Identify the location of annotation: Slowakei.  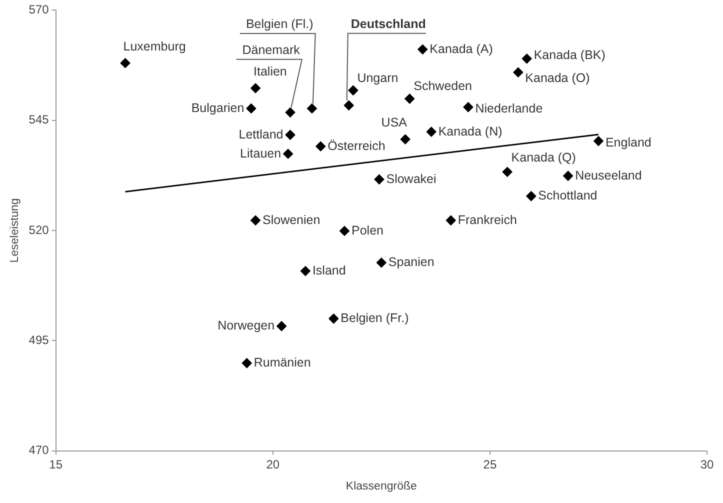
(411, 179).